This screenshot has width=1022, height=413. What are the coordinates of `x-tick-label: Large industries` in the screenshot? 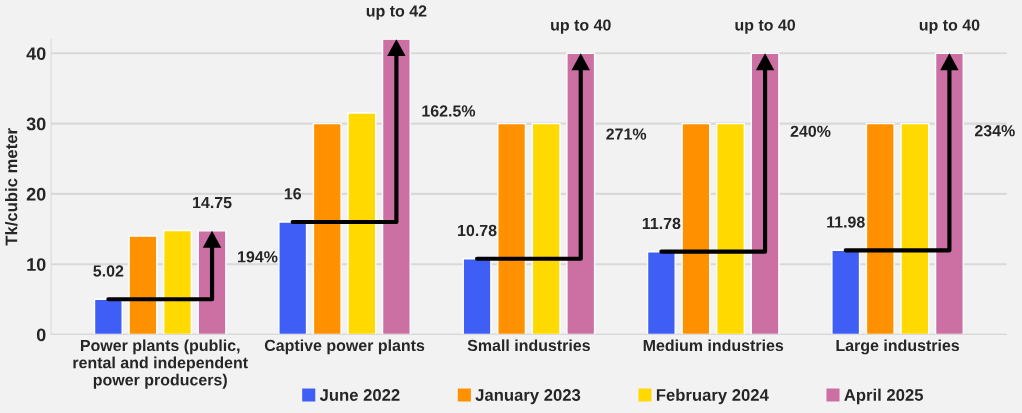 It's located at (898, 347).